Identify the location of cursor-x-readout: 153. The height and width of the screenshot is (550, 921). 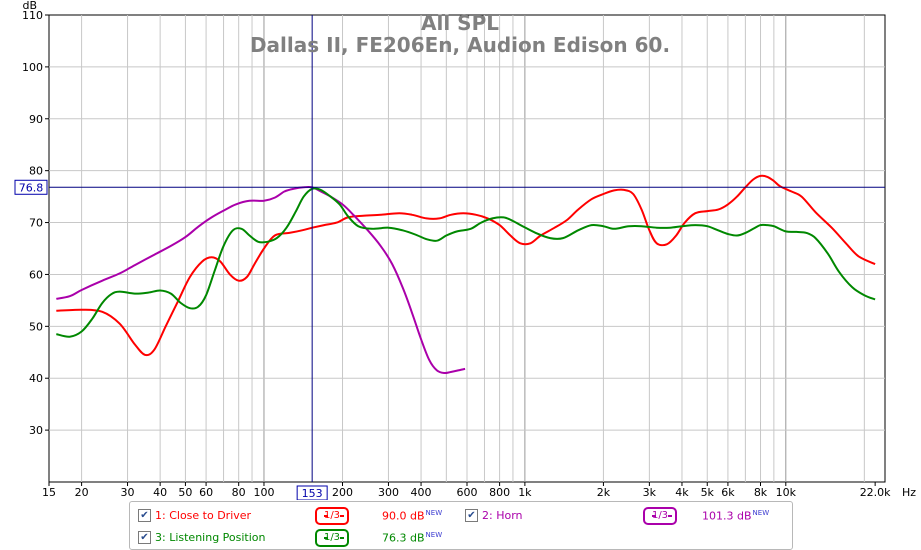
(312, 493).